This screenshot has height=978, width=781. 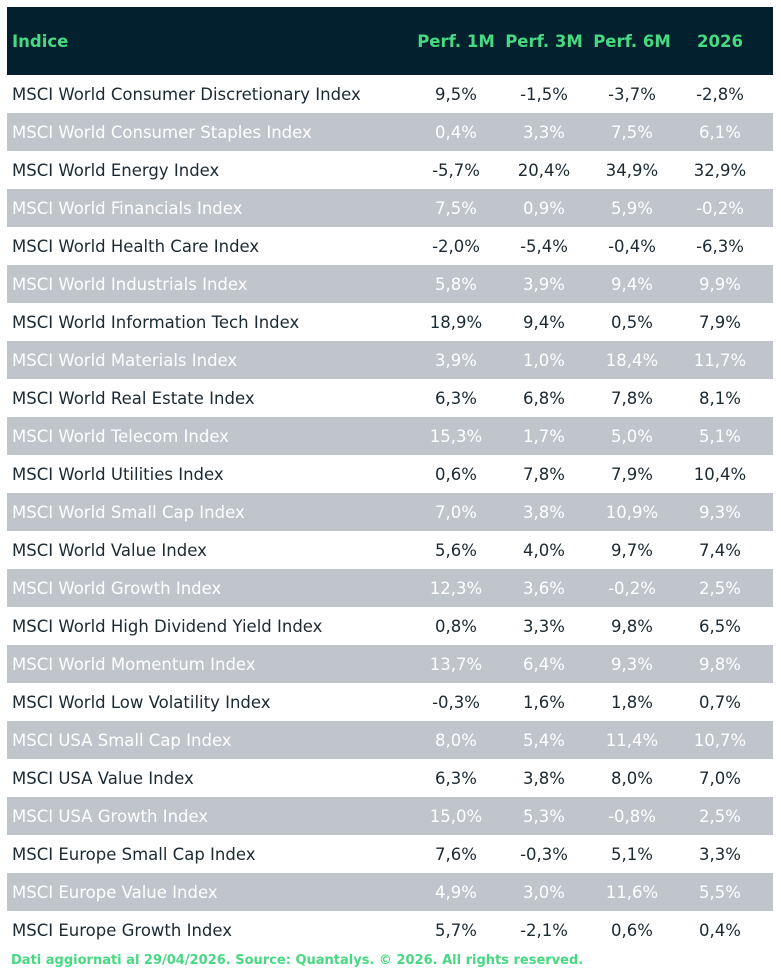 I want to click on value-cell: 7,4%, so click(x=720, y=550).